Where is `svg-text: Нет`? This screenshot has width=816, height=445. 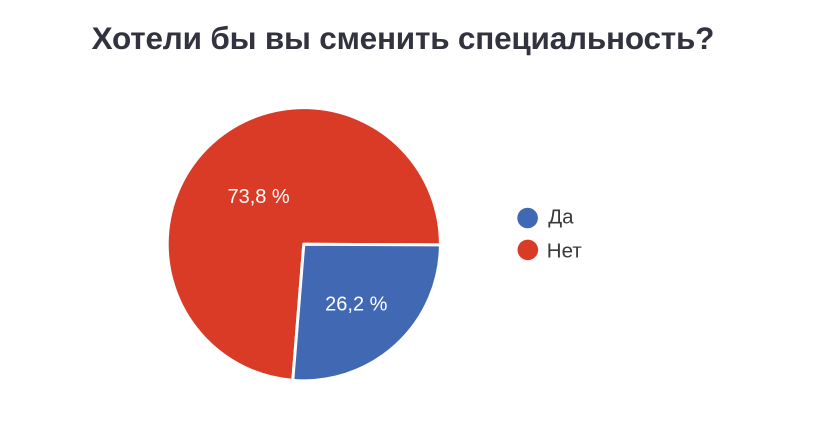
svg-text: Нет is located at coordinates (565, 250).